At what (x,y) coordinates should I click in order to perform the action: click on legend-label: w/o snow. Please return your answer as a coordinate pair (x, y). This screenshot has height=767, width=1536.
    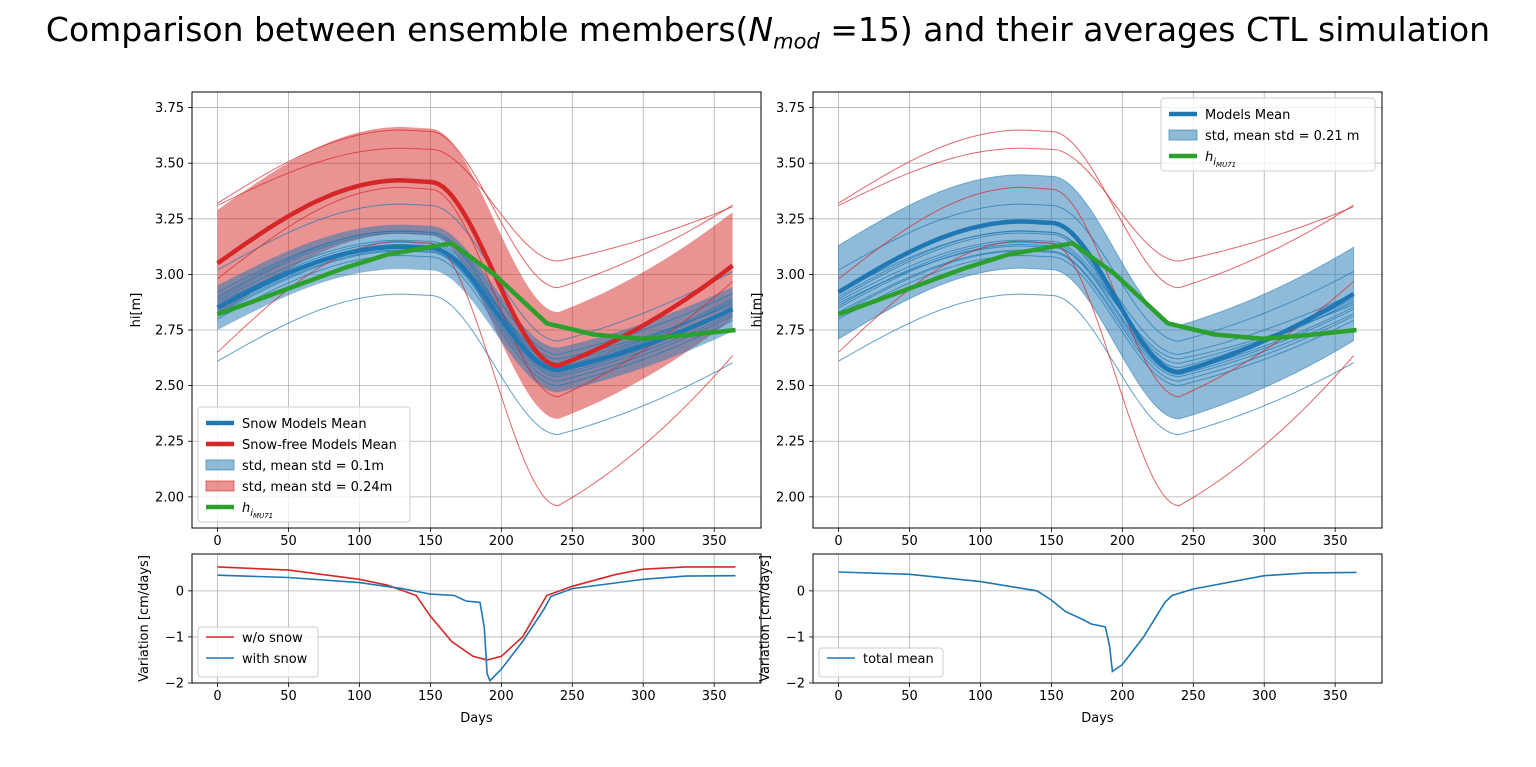
    Looking at the image, I should click on (272, 638).